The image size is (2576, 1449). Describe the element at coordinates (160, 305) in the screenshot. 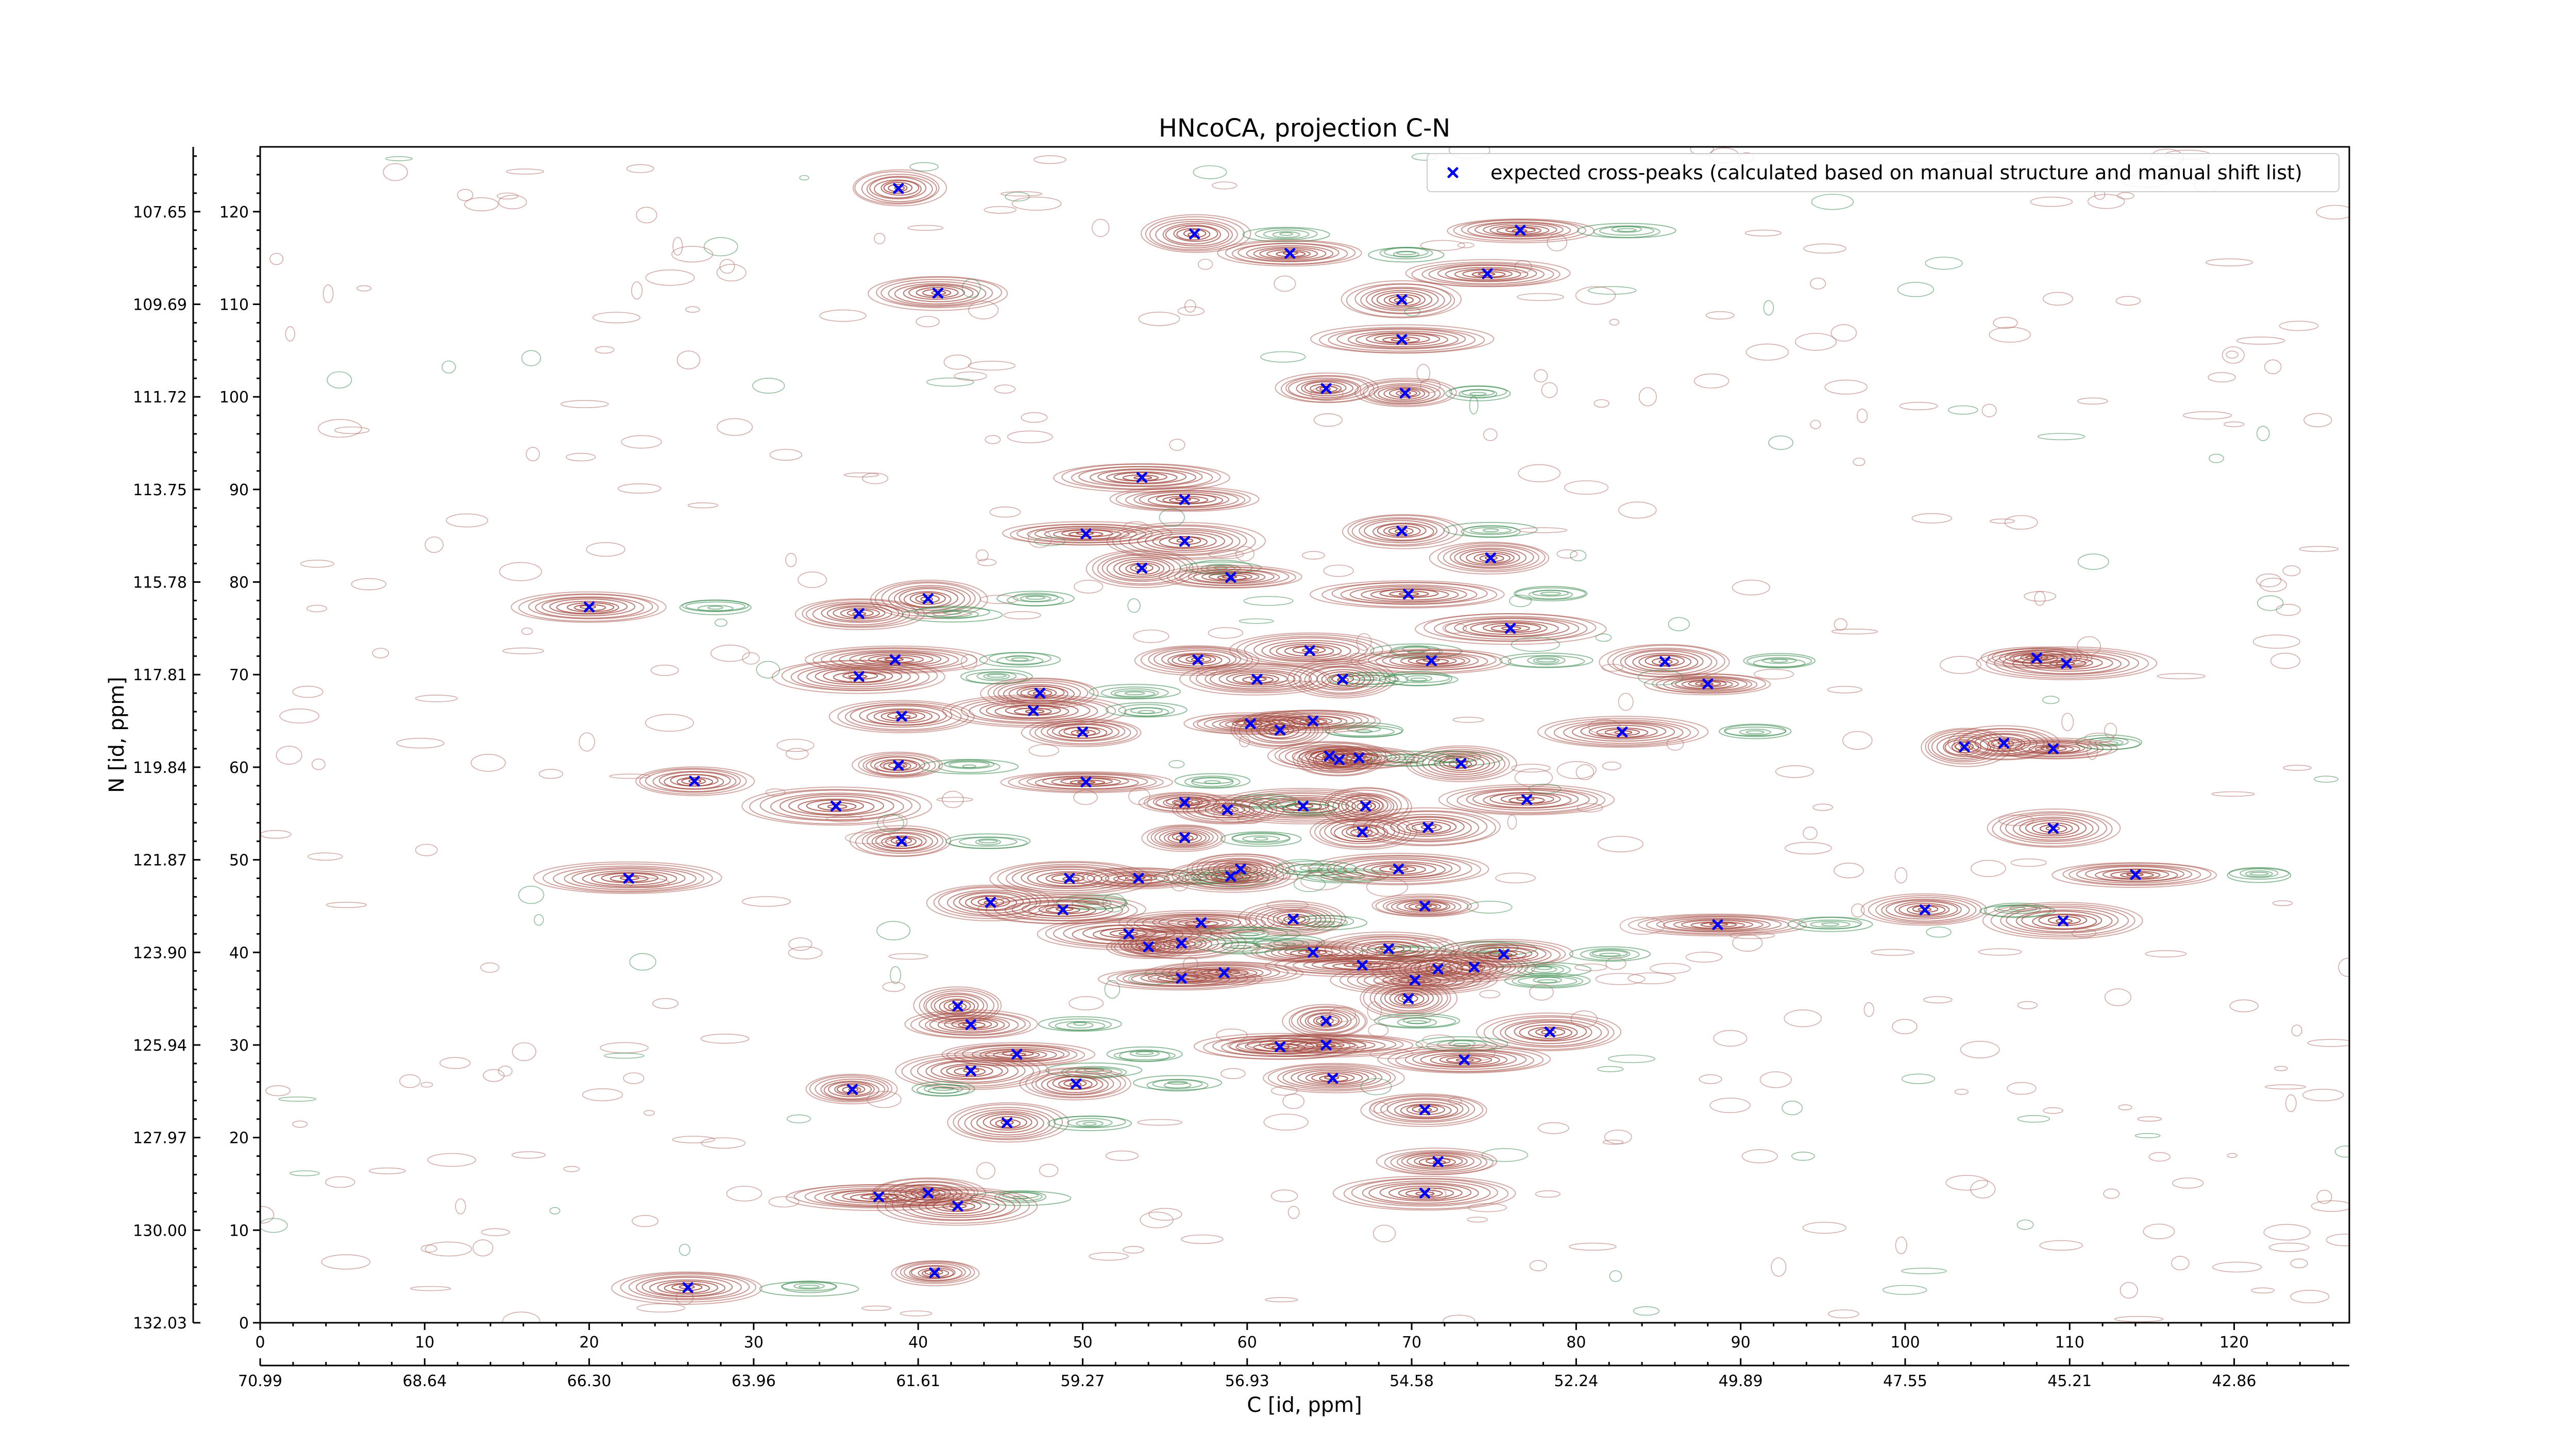

I see `y-ppm-tick-label: 109.69` at that location.